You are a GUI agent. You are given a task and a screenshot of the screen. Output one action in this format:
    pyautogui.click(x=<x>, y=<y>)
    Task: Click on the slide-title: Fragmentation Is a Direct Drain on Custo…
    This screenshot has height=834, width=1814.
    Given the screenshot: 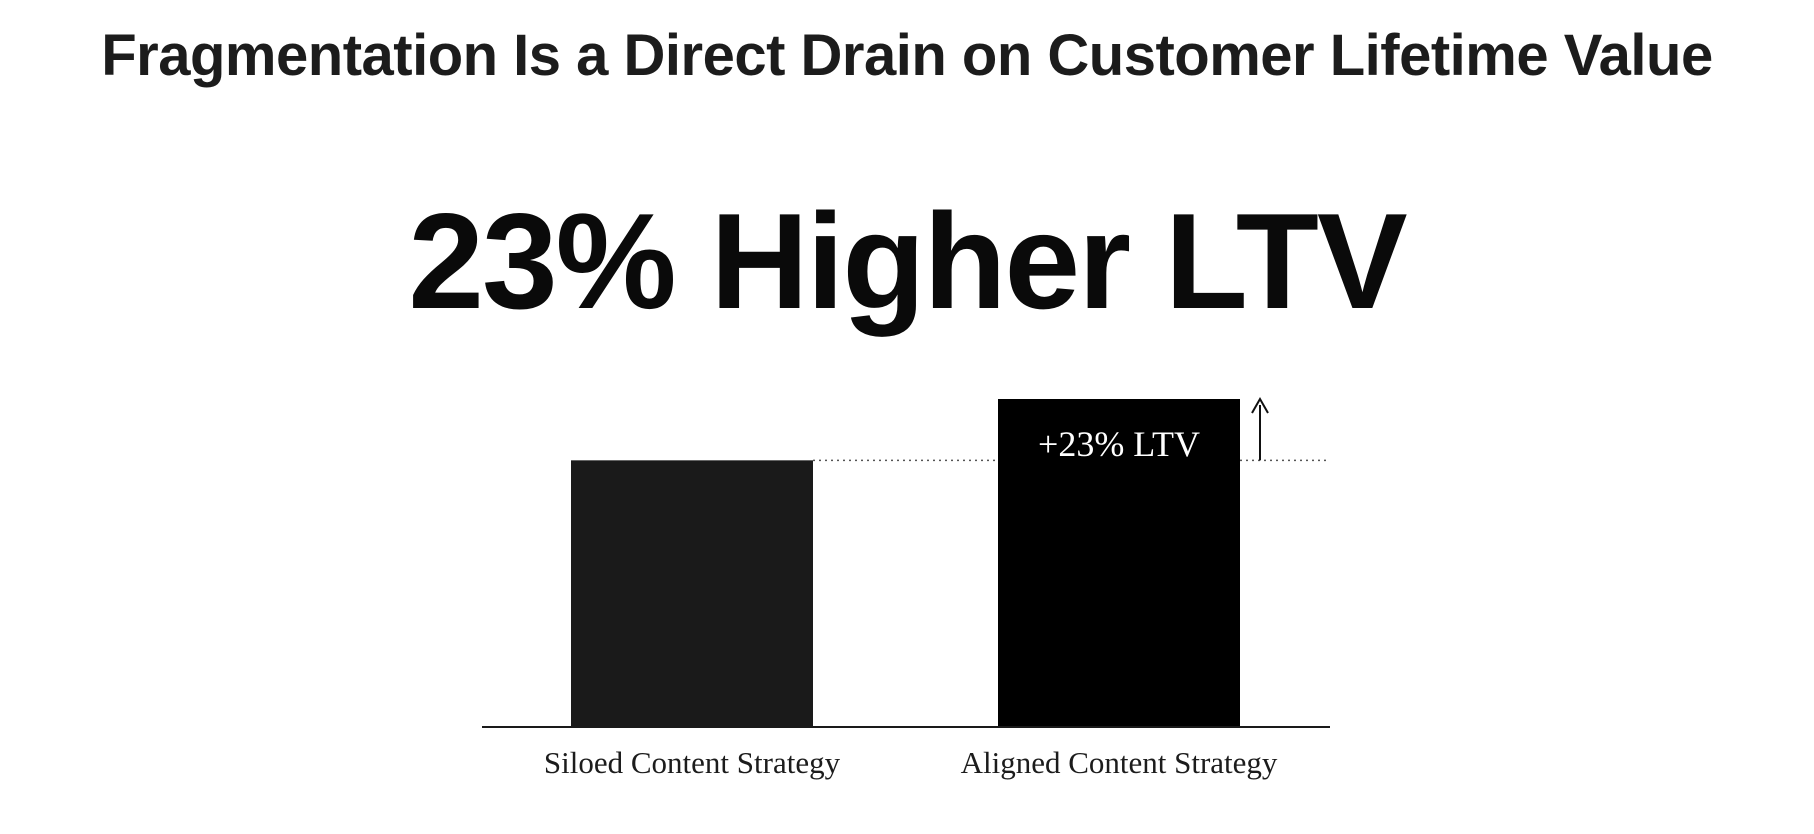 What is the action you would take?
    pyautogui.click(x=907, y=55)
    